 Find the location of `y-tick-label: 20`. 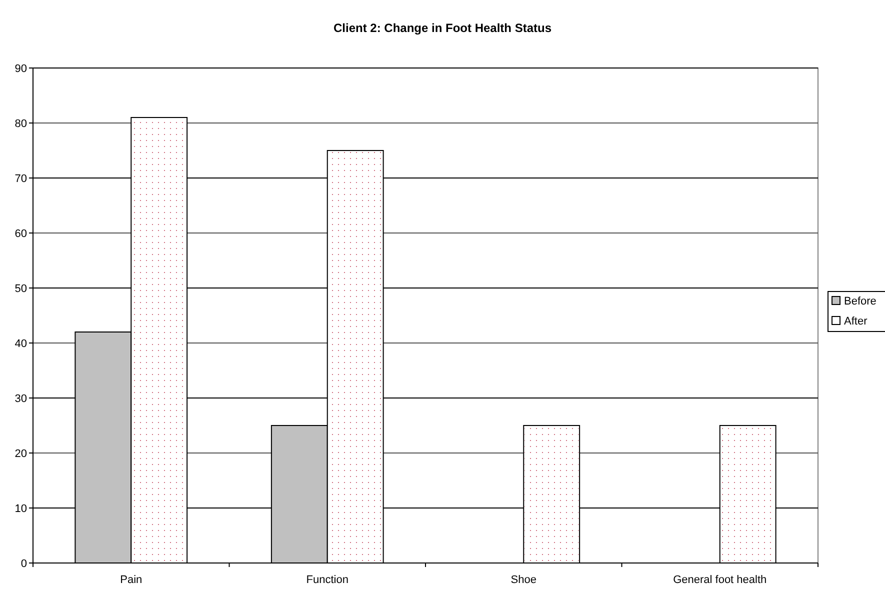

y-tick-label: 20 is located at coordinates (20, 454).